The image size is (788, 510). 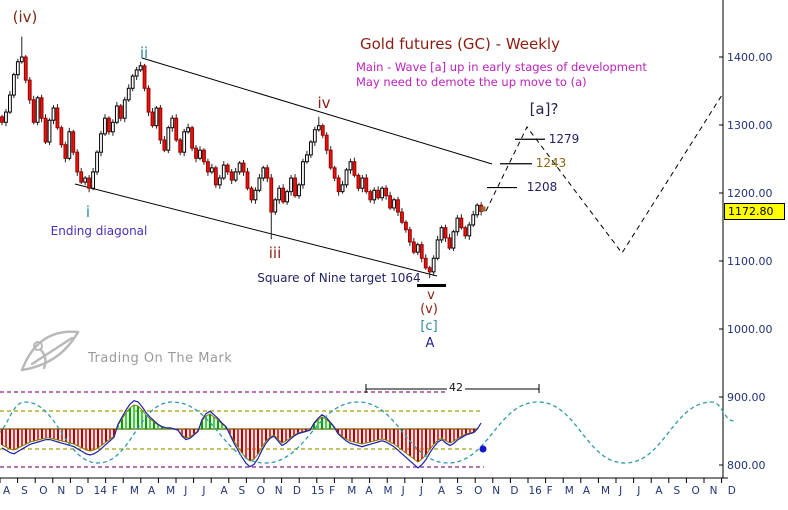 What do you see at coordinates (144, 53) in the screenshot?
I see `wave-label-ii: ii` at bounding box center [144, 53].